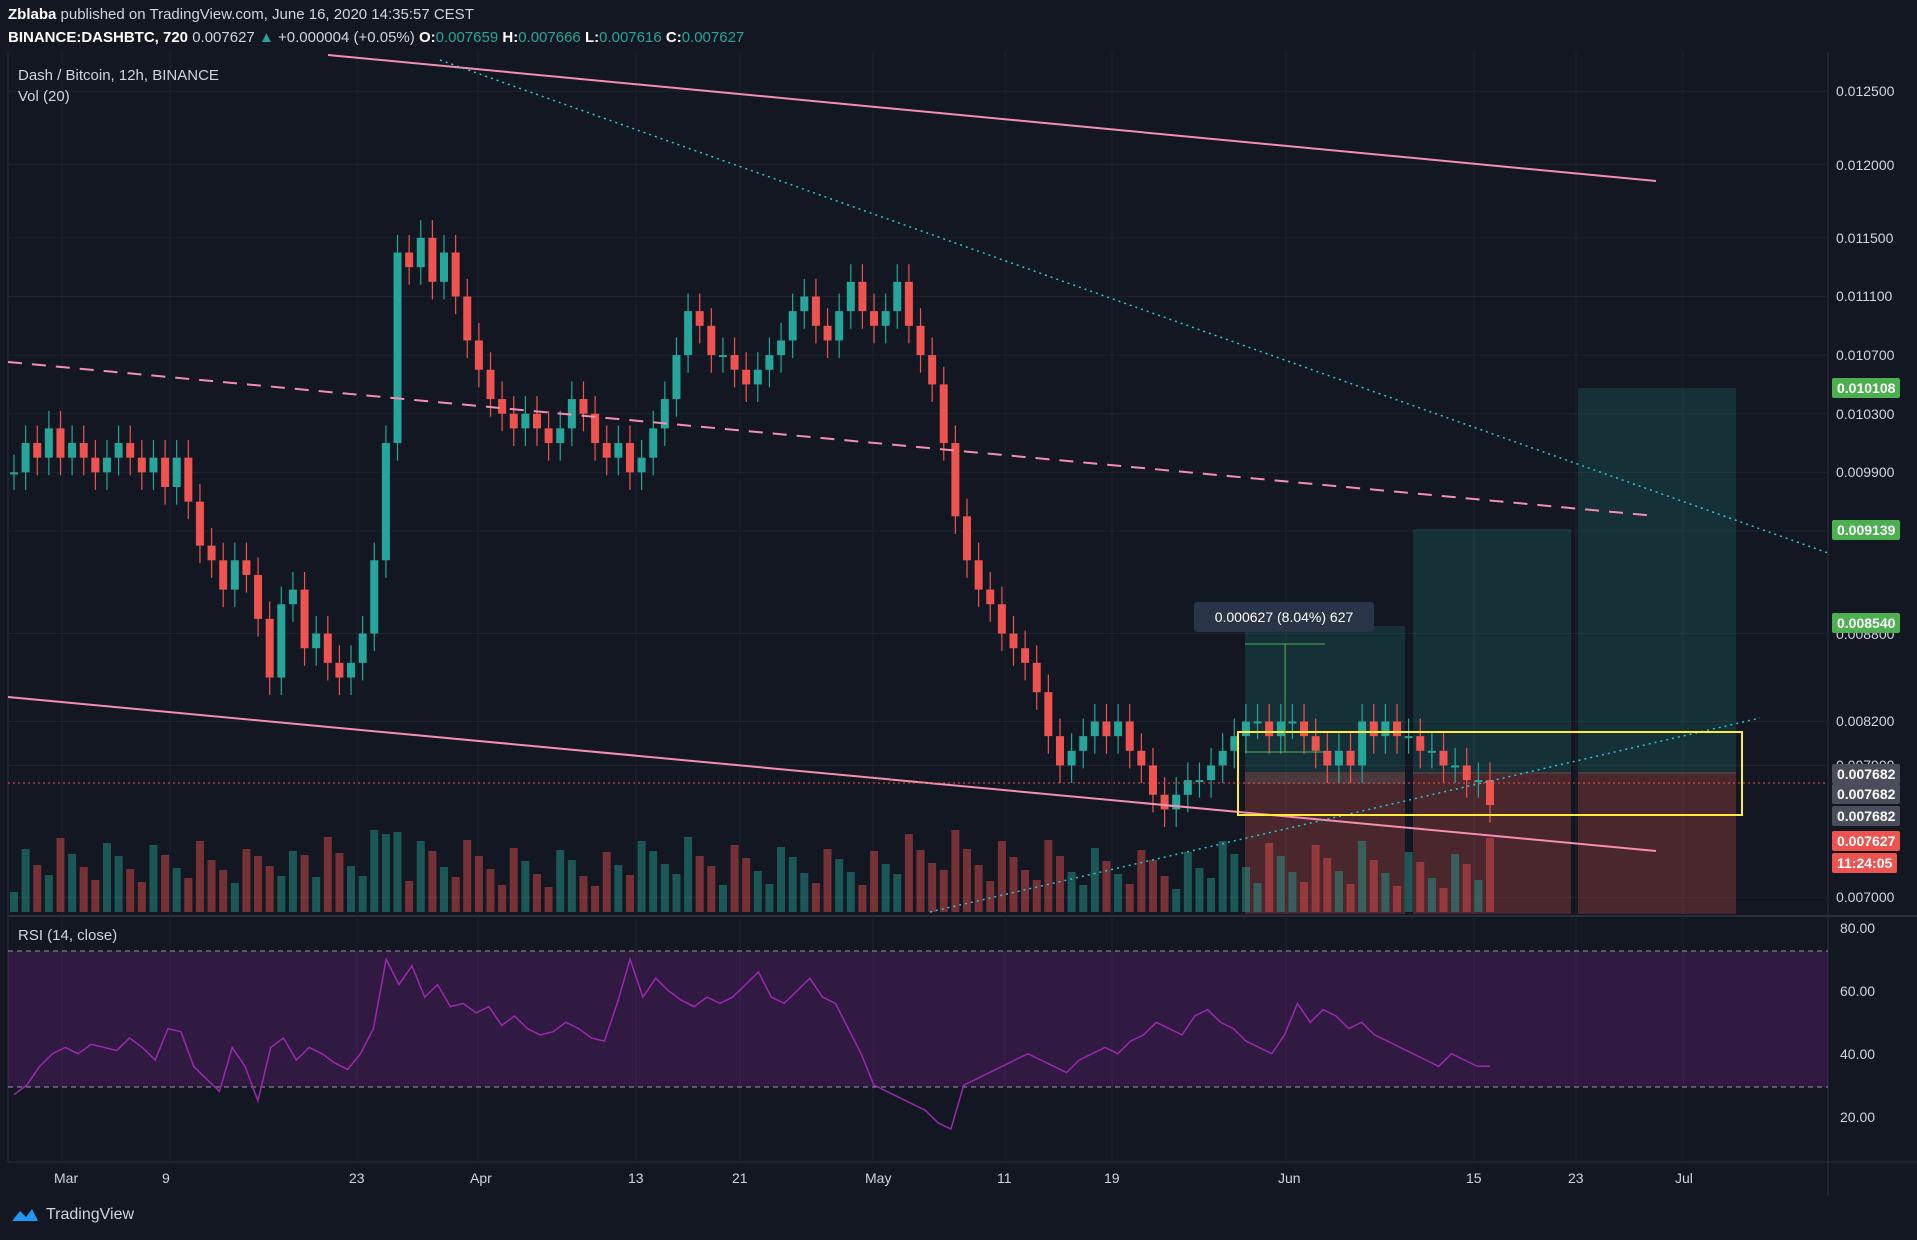 This screenshot has width=1917, height=1240. Describe the element at coordinates (1865, 355) in the screenshot. I see `price-tick-label: 0.010700` at that location.